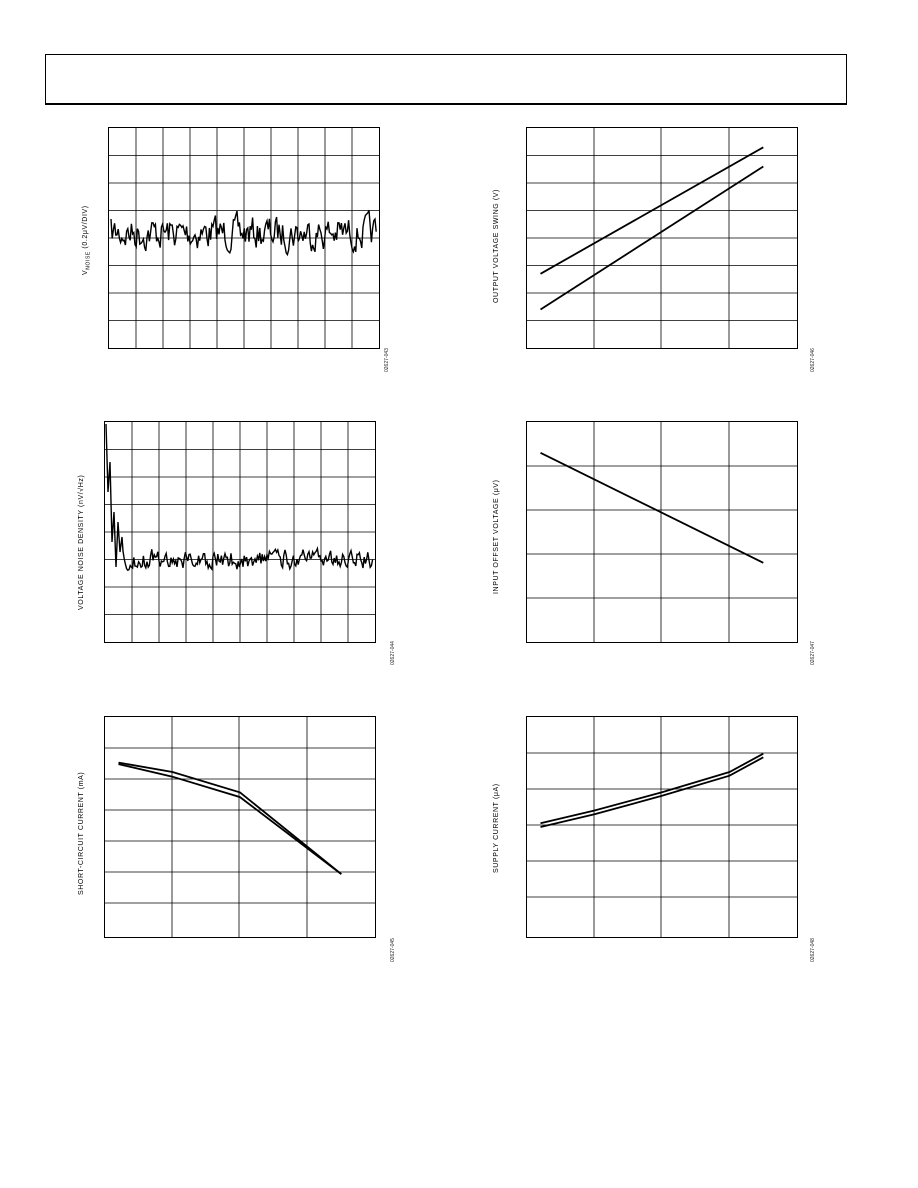 This screenshot has height=1188, width=918. I want to click on chart-input-offset, so click(662, 532).